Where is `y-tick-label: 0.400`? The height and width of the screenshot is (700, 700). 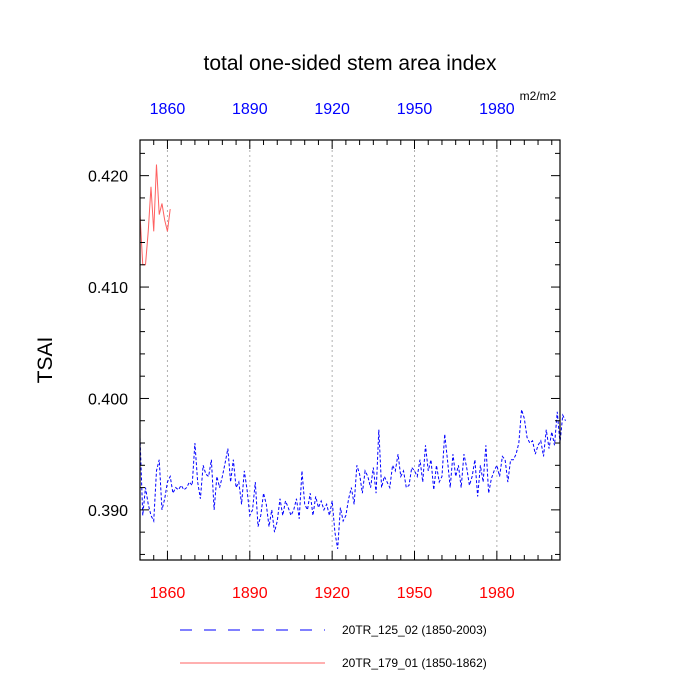
y-tick-label: 0.400 is located at coordinates (108, 399).